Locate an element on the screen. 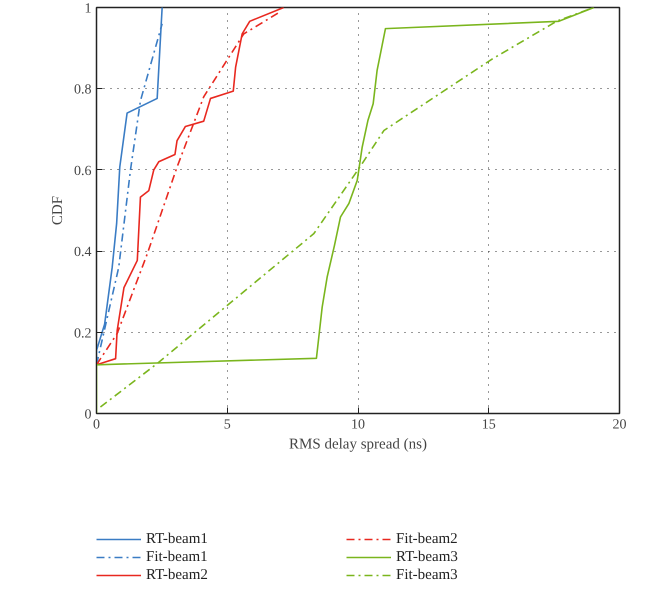  y-tick-label: 0.4 is located at coordinates (83, 252).